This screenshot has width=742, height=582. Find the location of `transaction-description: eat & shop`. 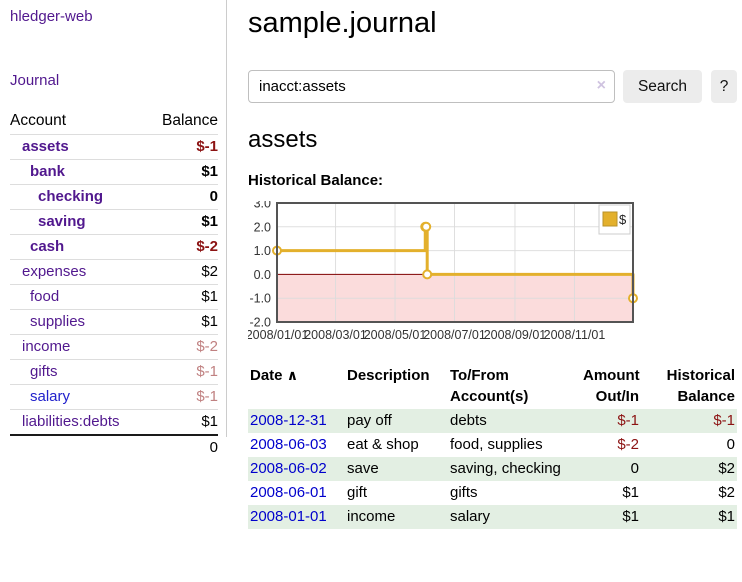

transaction-description: eat & shop is located at coordinates (383, 444).